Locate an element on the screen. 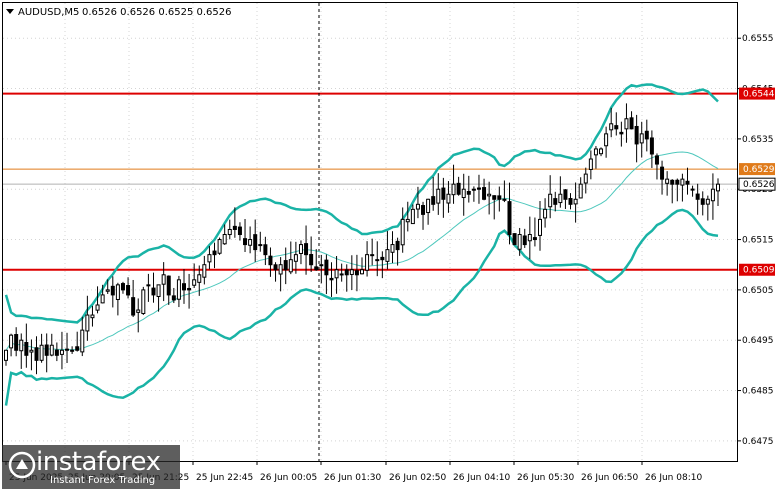 This screenshot has height=489, width=781. x-tick-label: 26 Jun 01:30 is located at coordinates (352, 478).